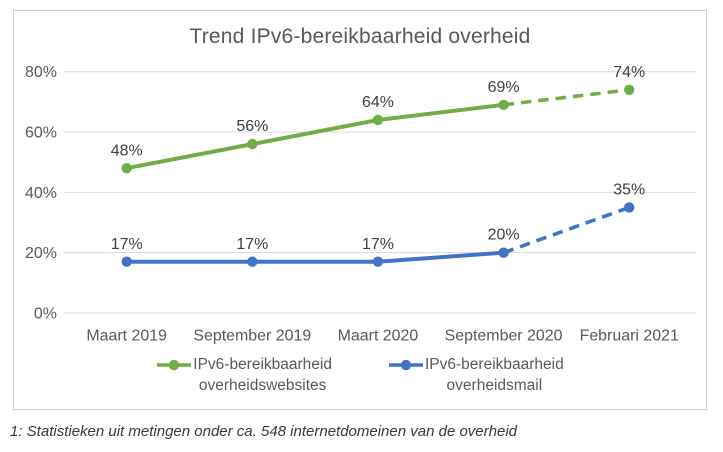  Describe the element at coordinates (360, 36) in the screenshot. I see `chart-title: Trend IPv6-bereikbaarheid overheid` at that location.